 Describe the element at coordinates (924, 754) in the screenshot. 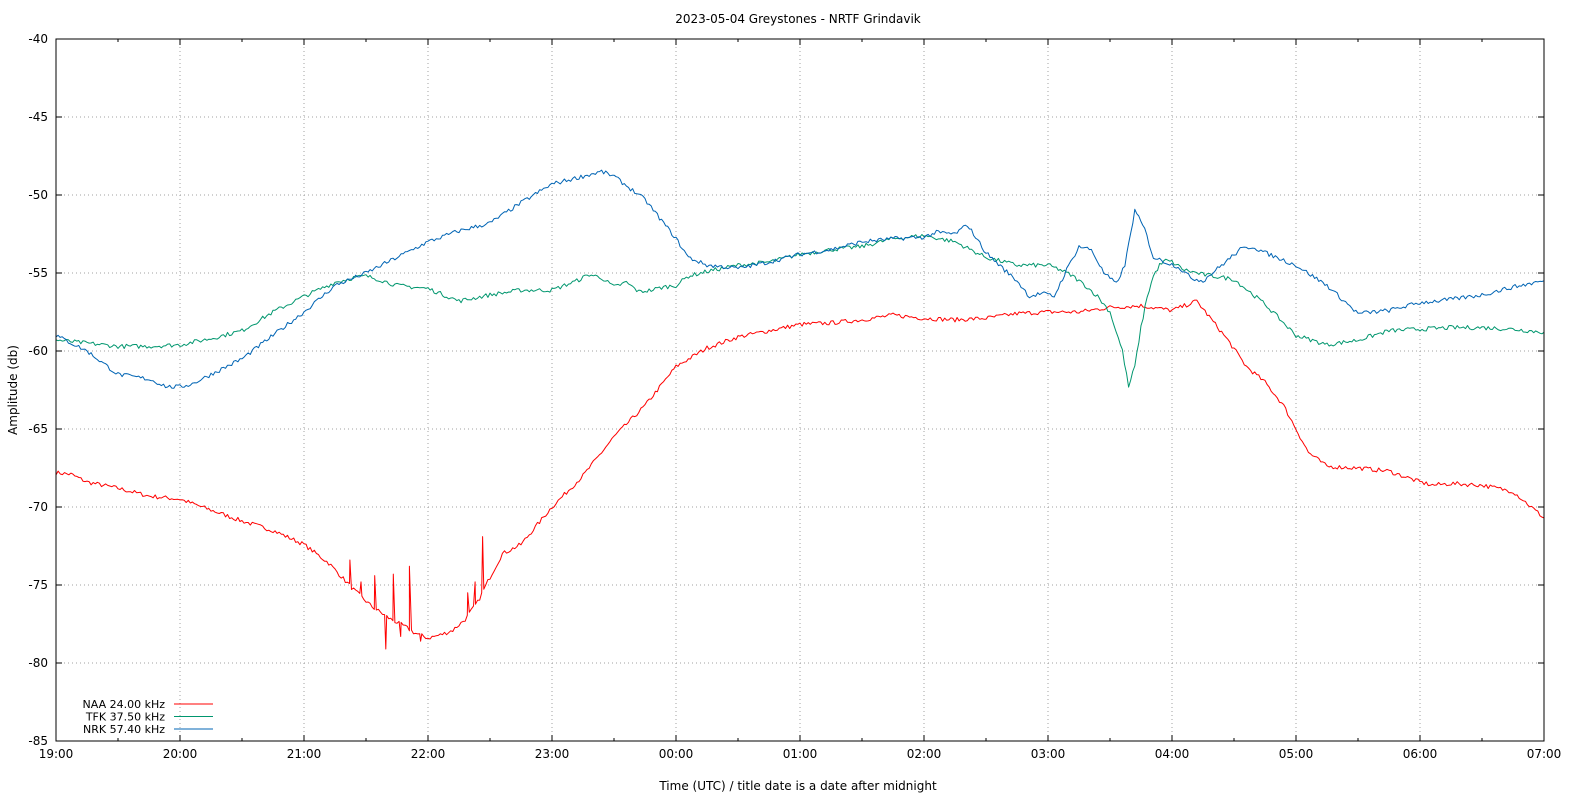

I see `x-tick-label: 02:00` at that location.